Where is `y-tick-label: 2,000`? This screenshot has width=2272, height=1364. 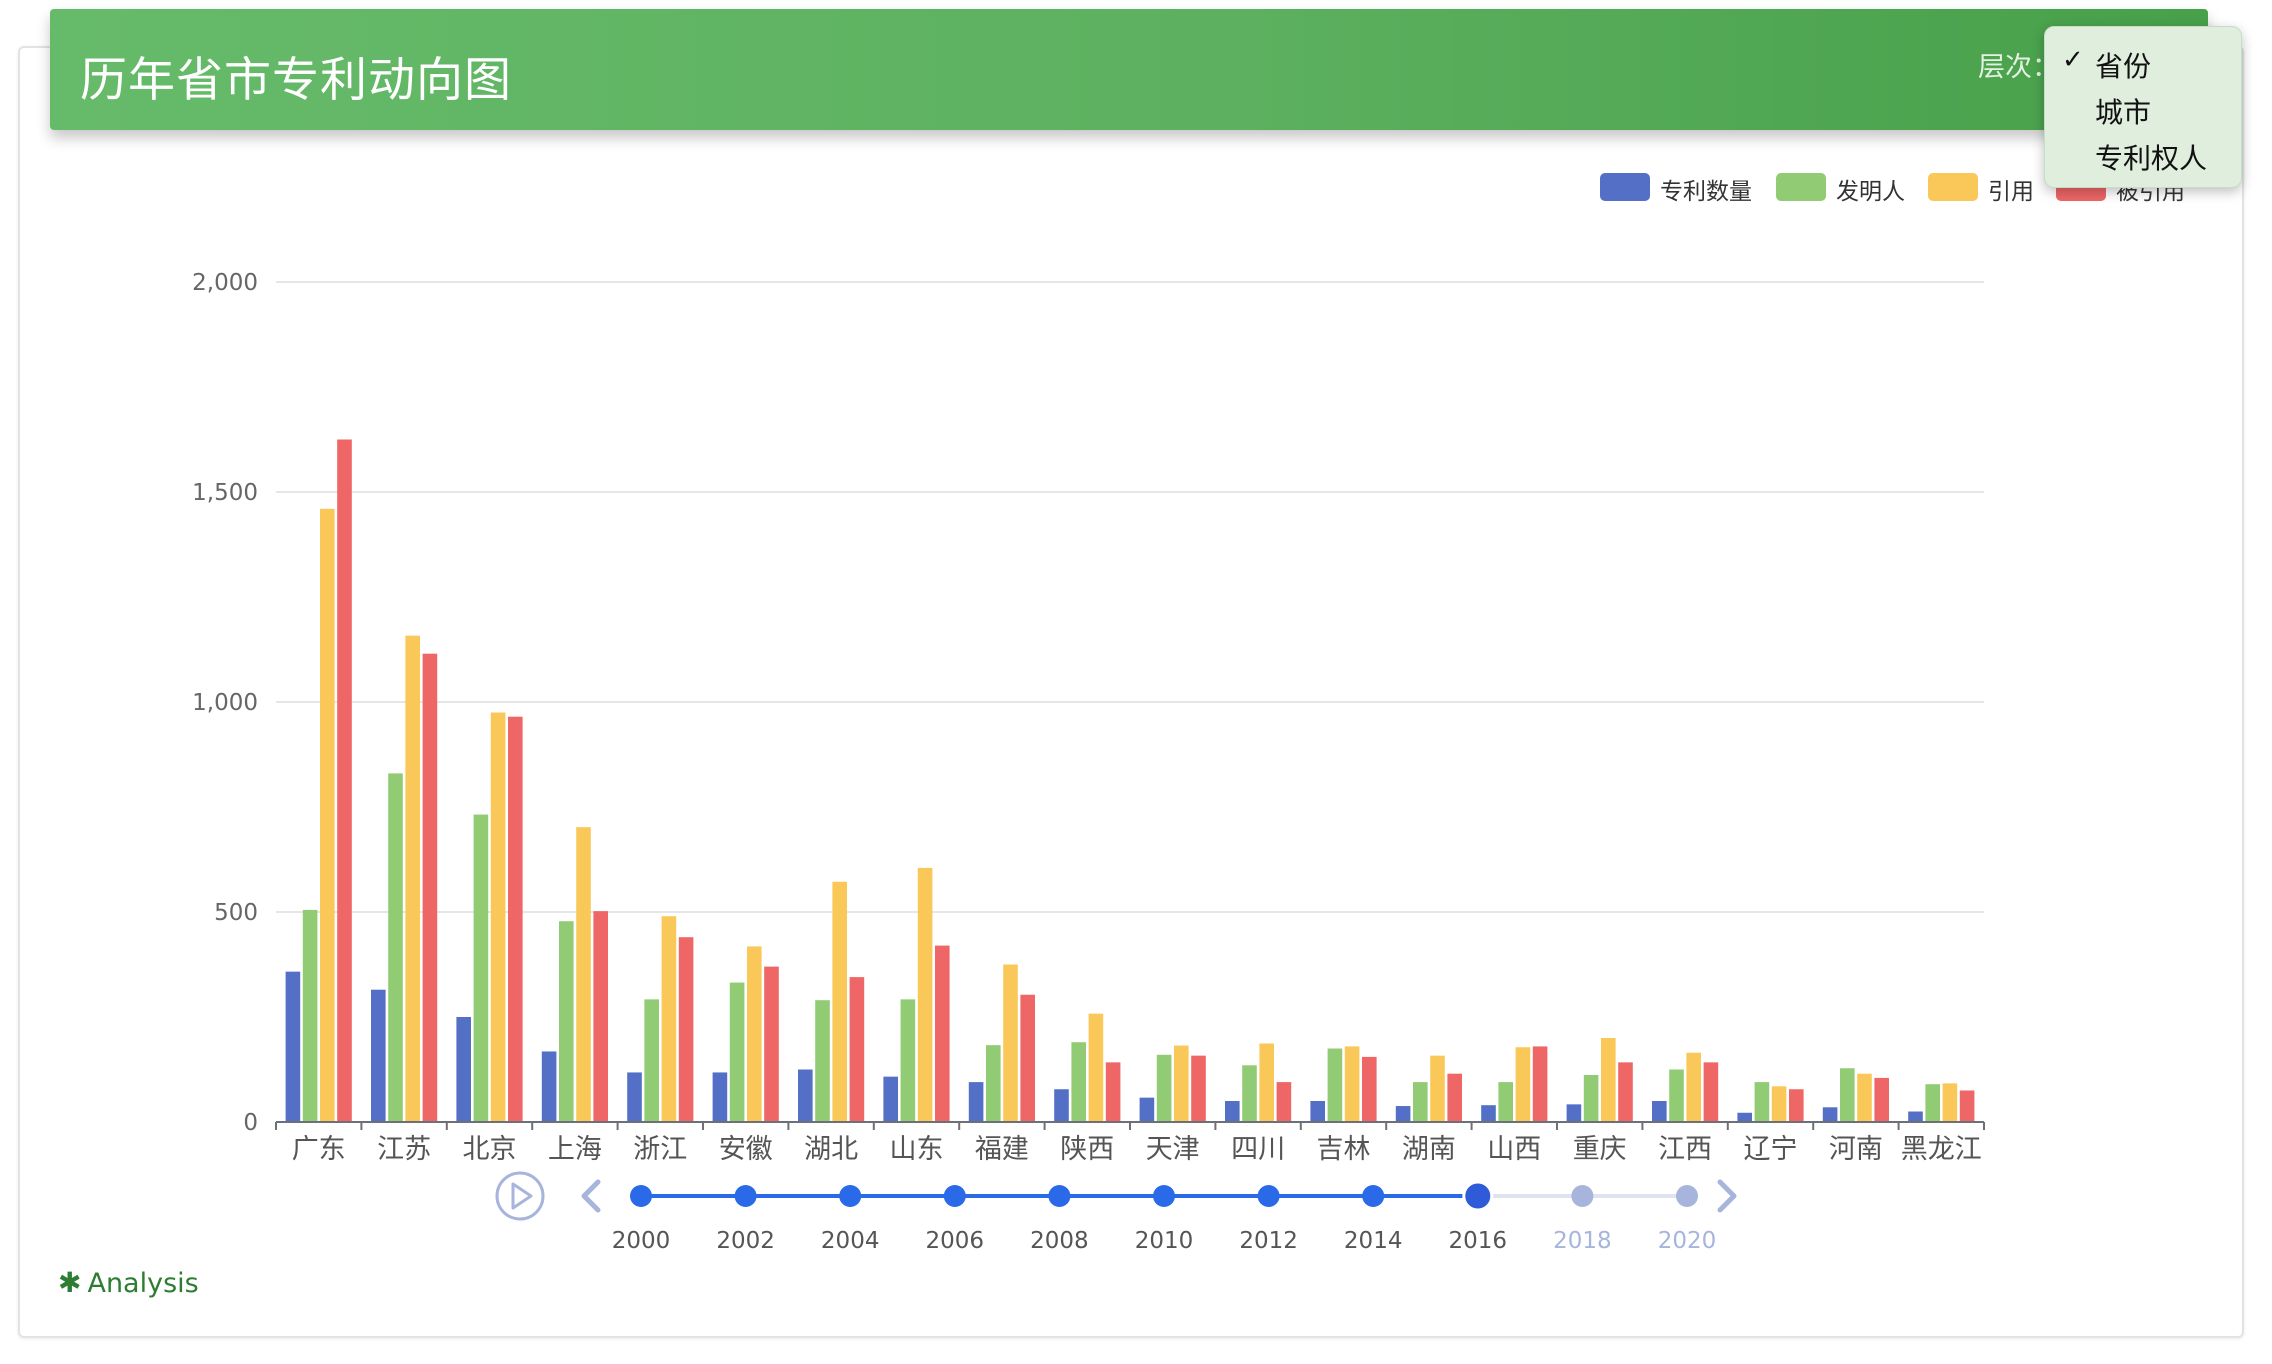 y-tick-label: 2,000 is located at coordinates (225, 283).